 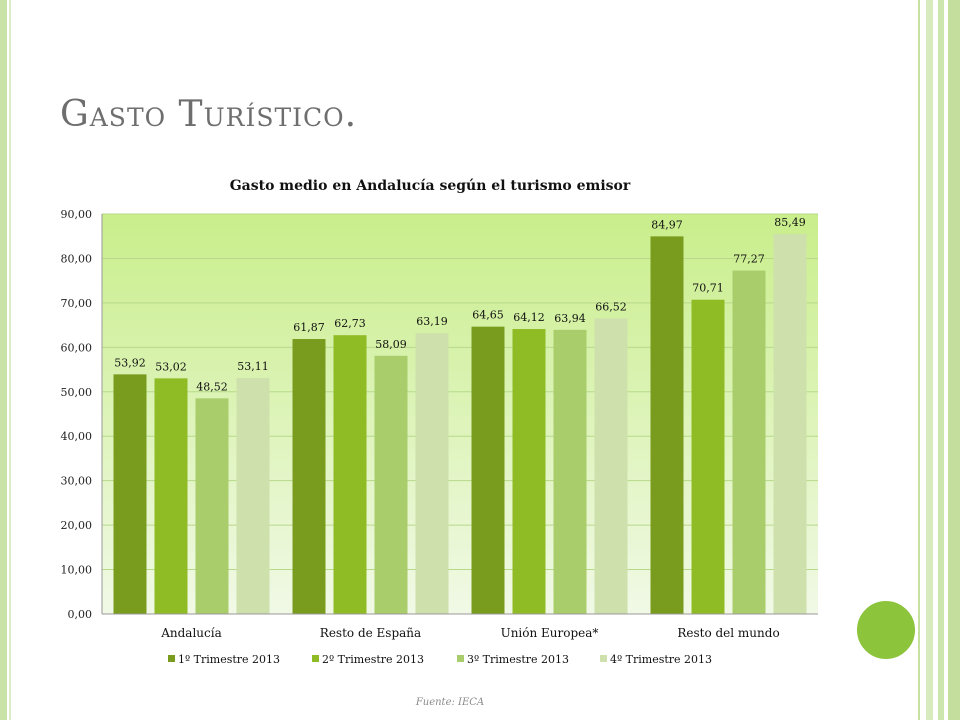 What do you see at coordinates (77, 436) in the screenshot?
I see `y-tick-label: 40,00` at bounding box center [77, 436].